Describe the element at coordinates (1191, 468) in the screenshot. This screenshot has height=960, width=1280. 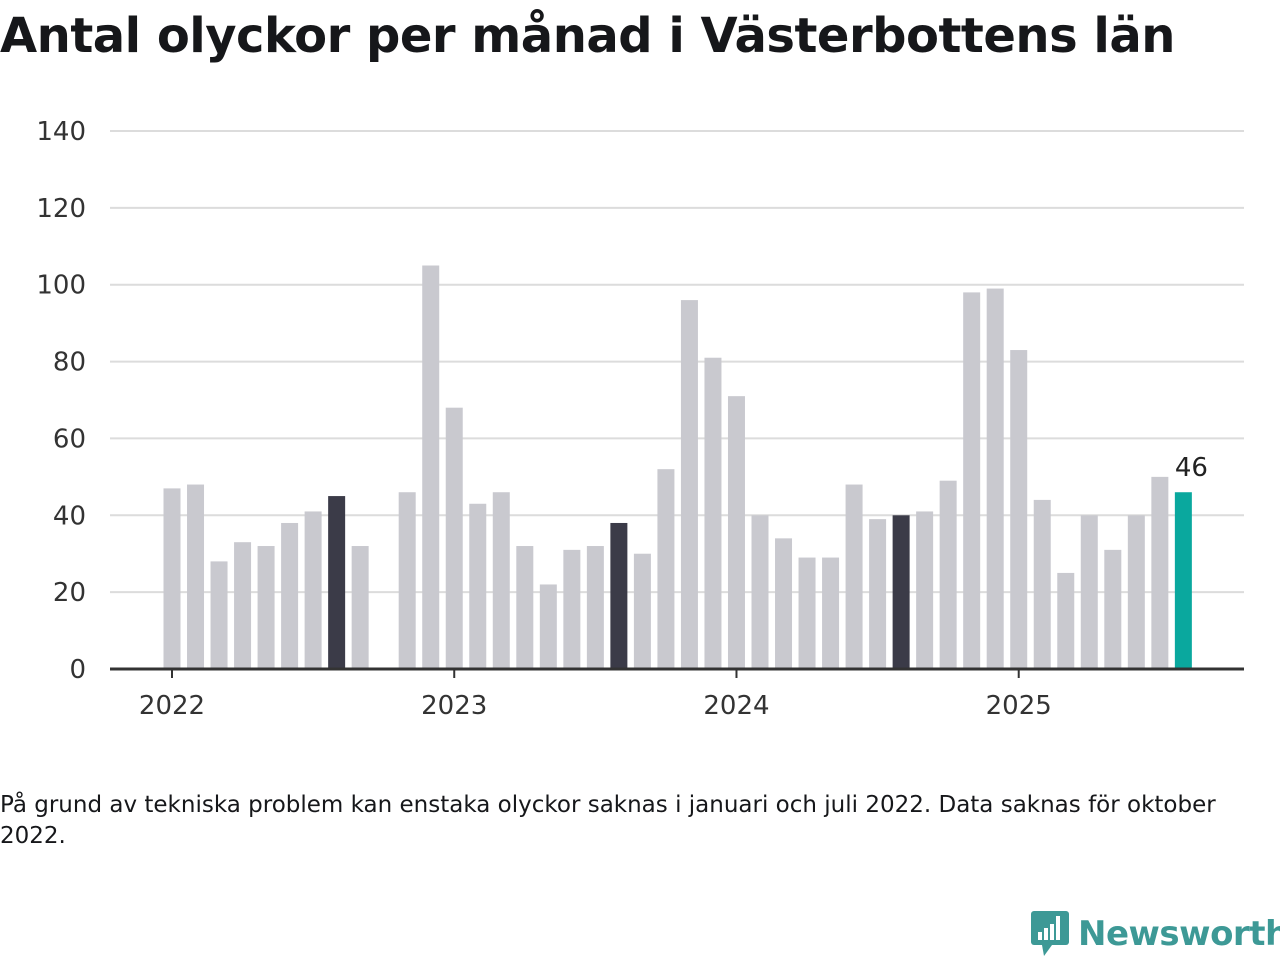
I see `data-label: 46` at that location.